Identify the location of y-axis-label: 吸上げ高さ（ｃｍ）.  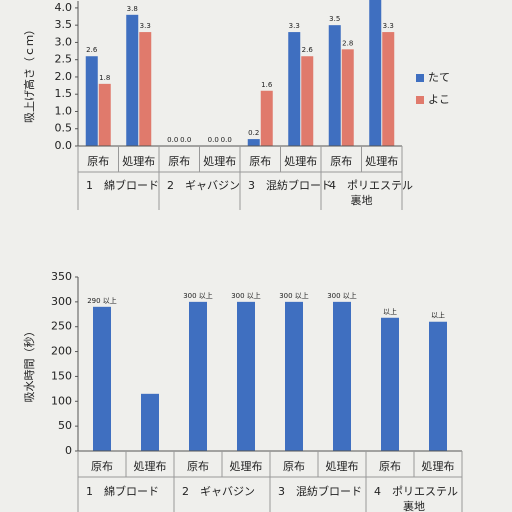
(29, 73).